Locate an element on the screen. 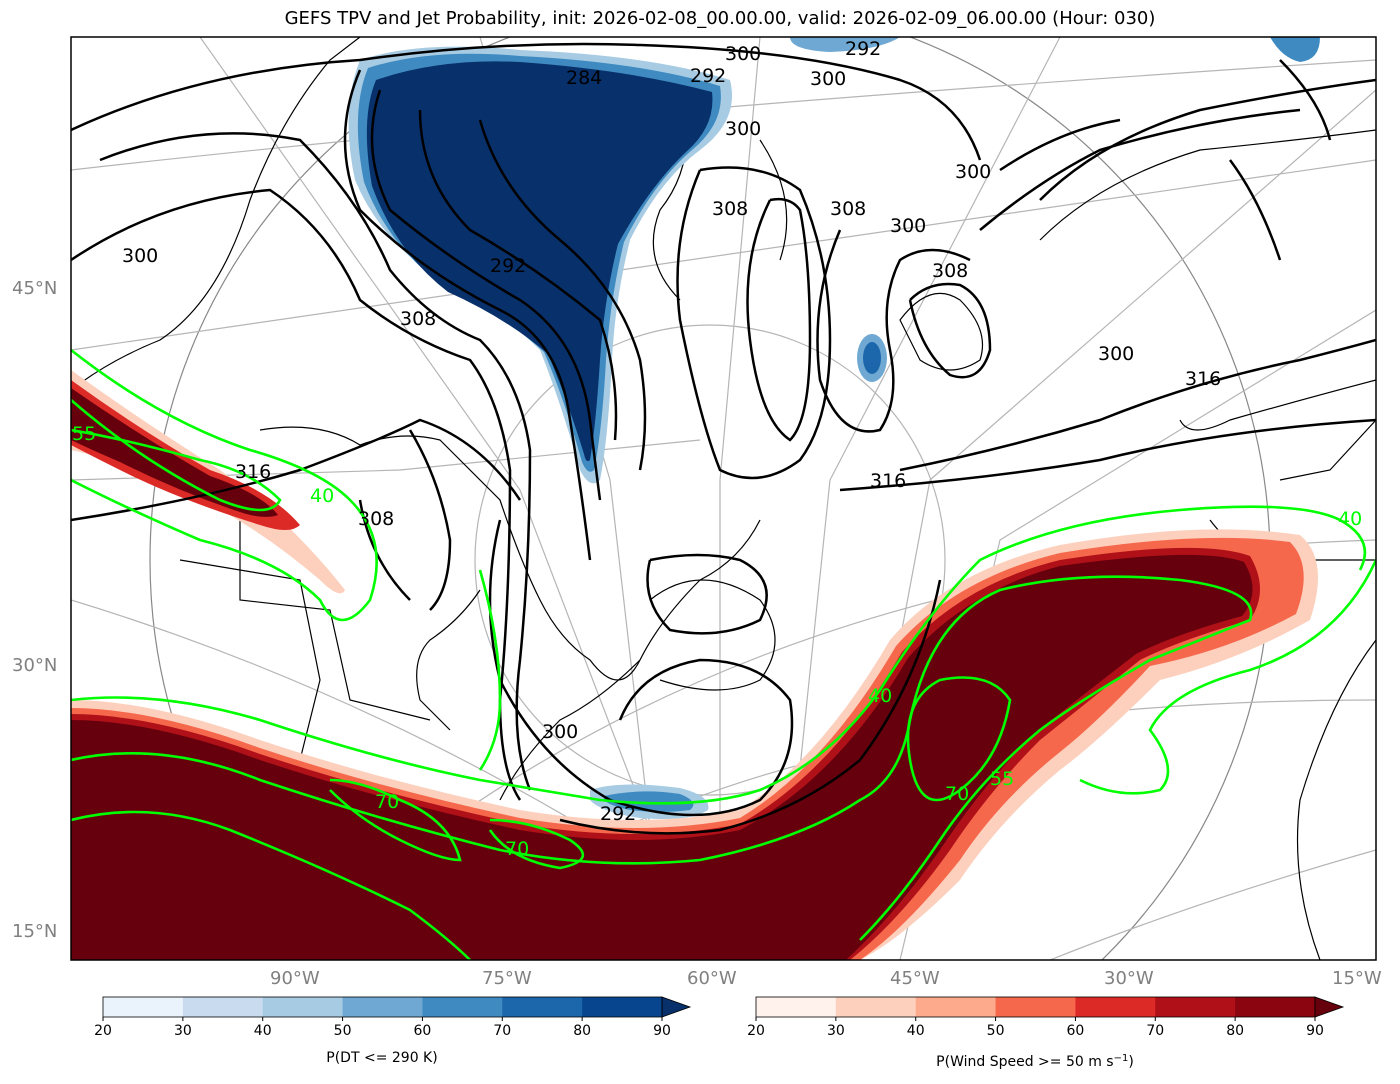 The image size is (1400, 1084). colorbar-jet: 20 30 40 50 60 70 80 90 is located at coordinates (1046, 1017).